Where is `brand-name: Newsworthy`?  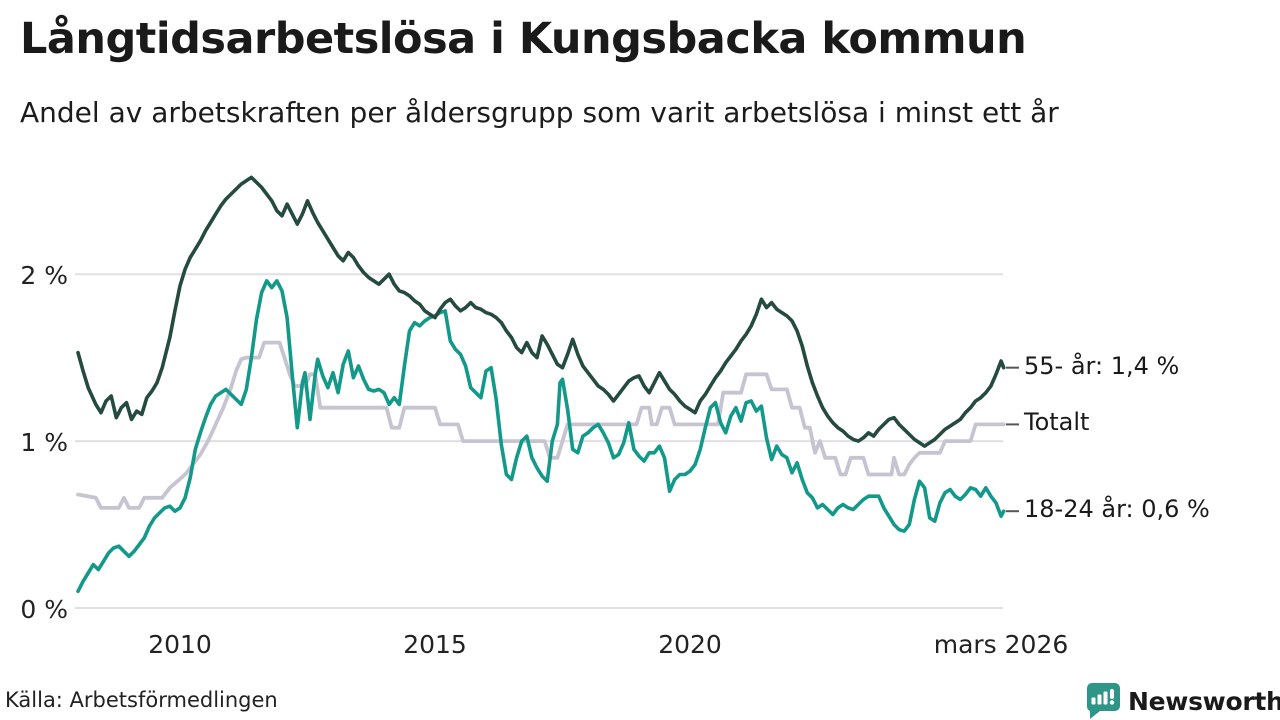
brand-name: Newsworthy is located at coordinates (1204, 701).